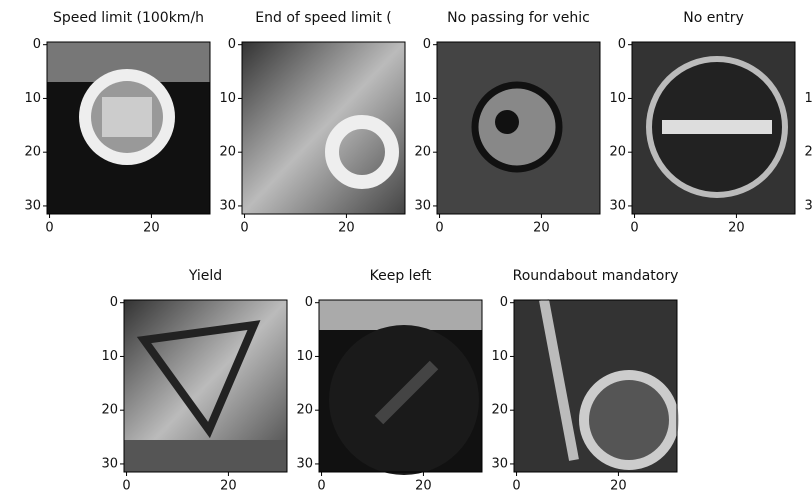  What do you see at coordinates (596, 276) in the screenshot?
I see `panel-title: Roundabout mandatory` at bounding box center [596, 276].